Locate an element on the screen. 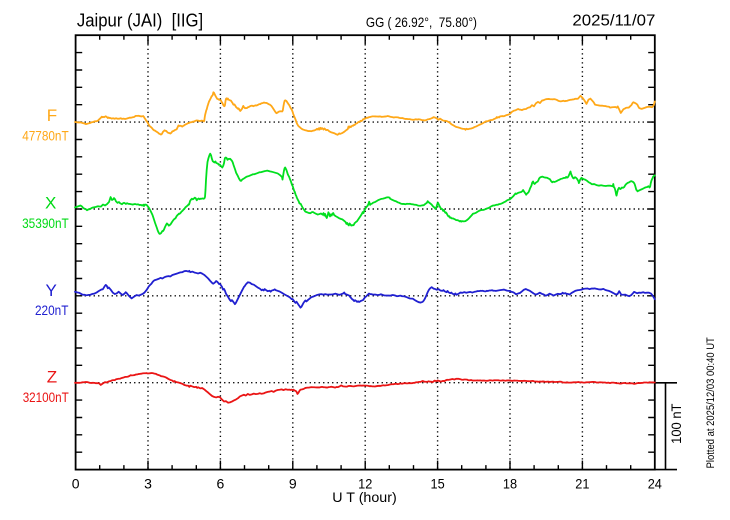 This screenshot has height=520, width=730. svg-text: F is located at coordinates (52, 115).